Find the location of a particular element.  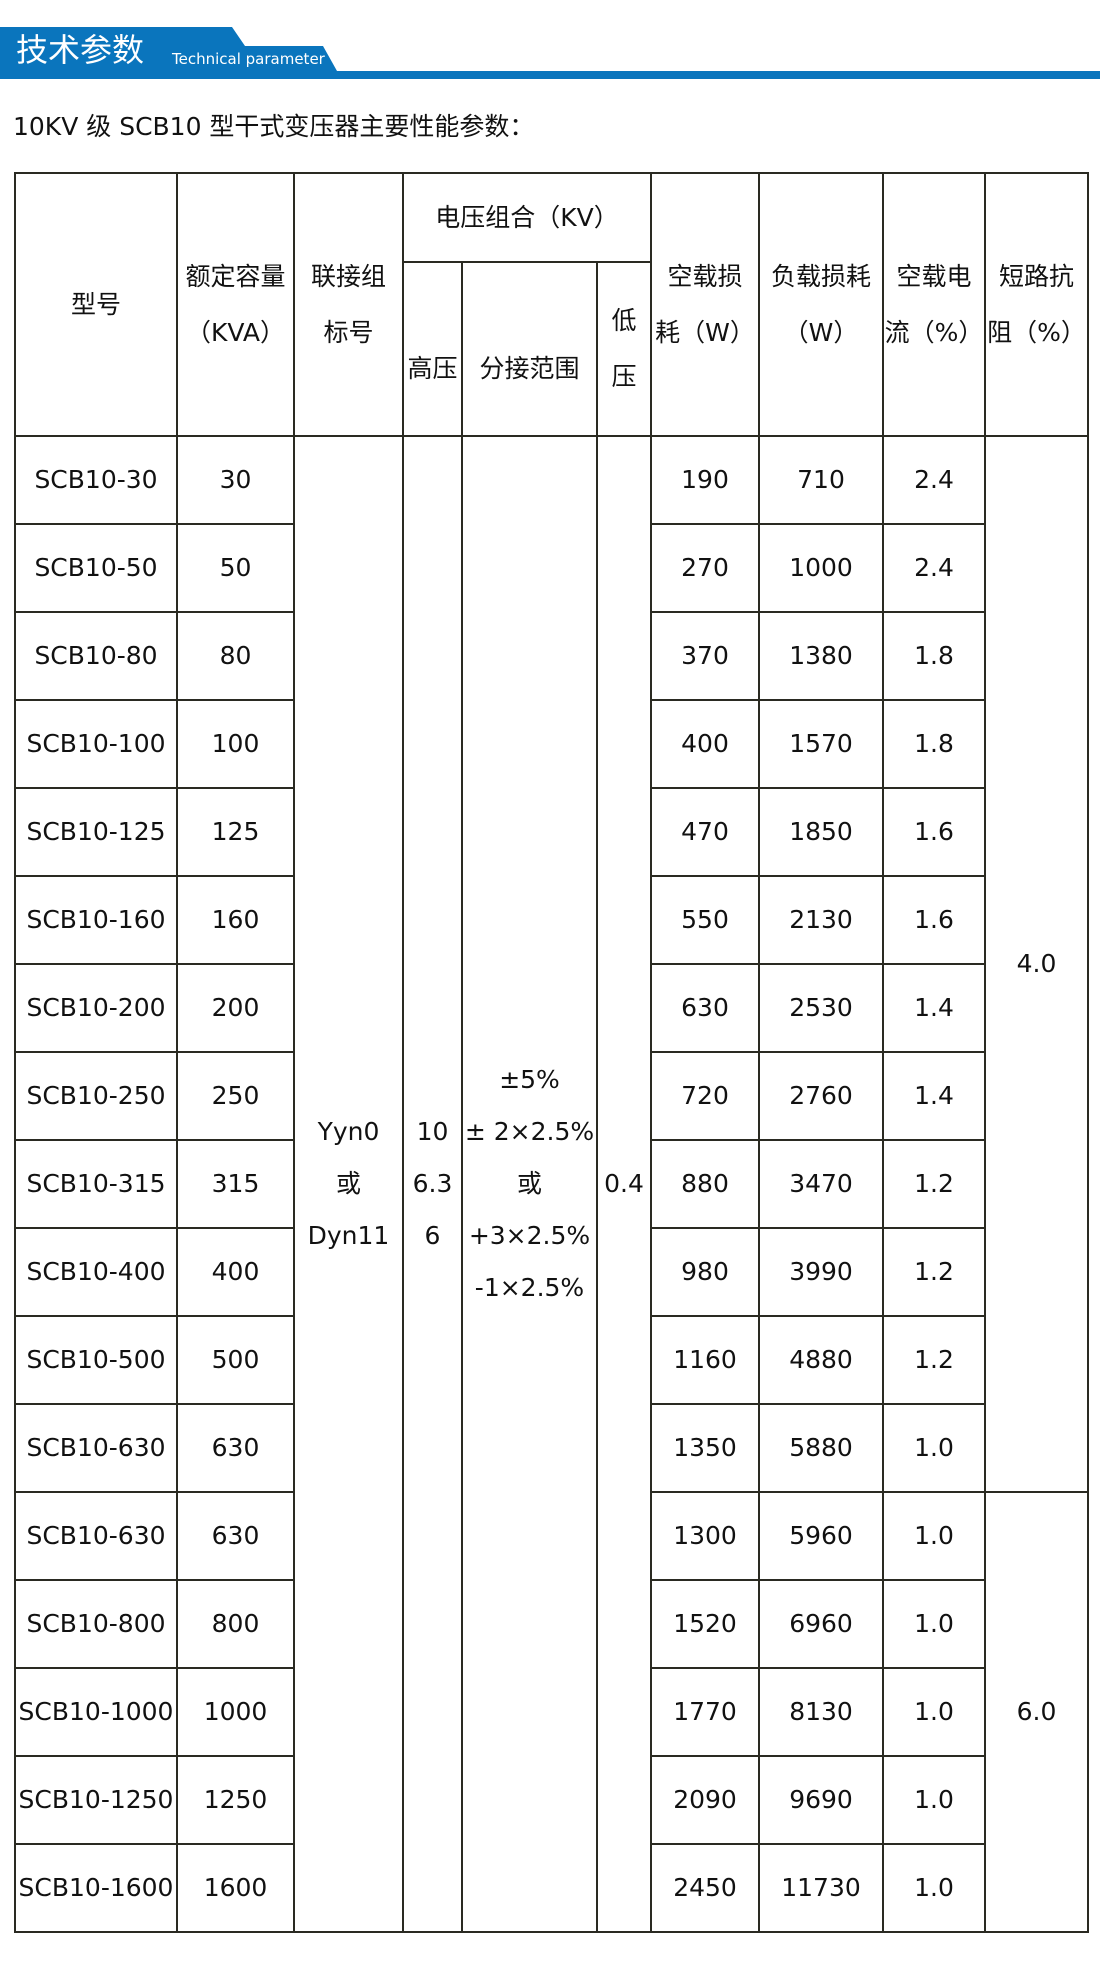

table-row: SCB10-200 200 630 2530 1.4 is located at coordinates (551, 1008).